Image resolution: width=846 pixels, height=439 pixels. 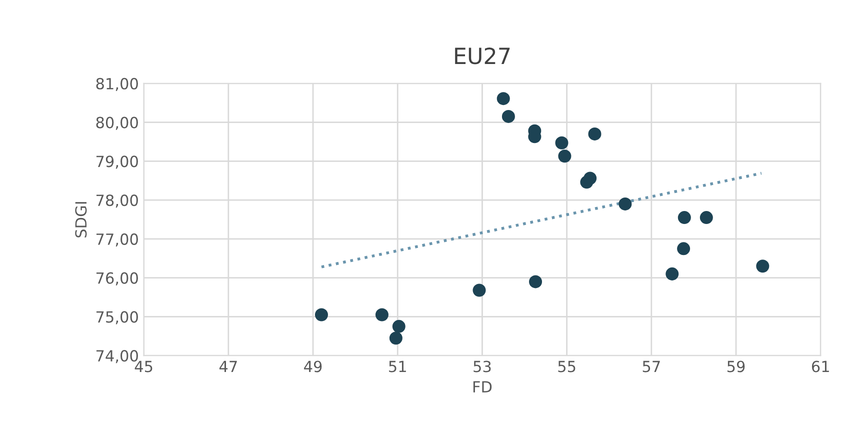 What do you see at coordinates (228, 366) in the screenshot?
I see `x-tick-label: 47` at bounding box center [228, 366].